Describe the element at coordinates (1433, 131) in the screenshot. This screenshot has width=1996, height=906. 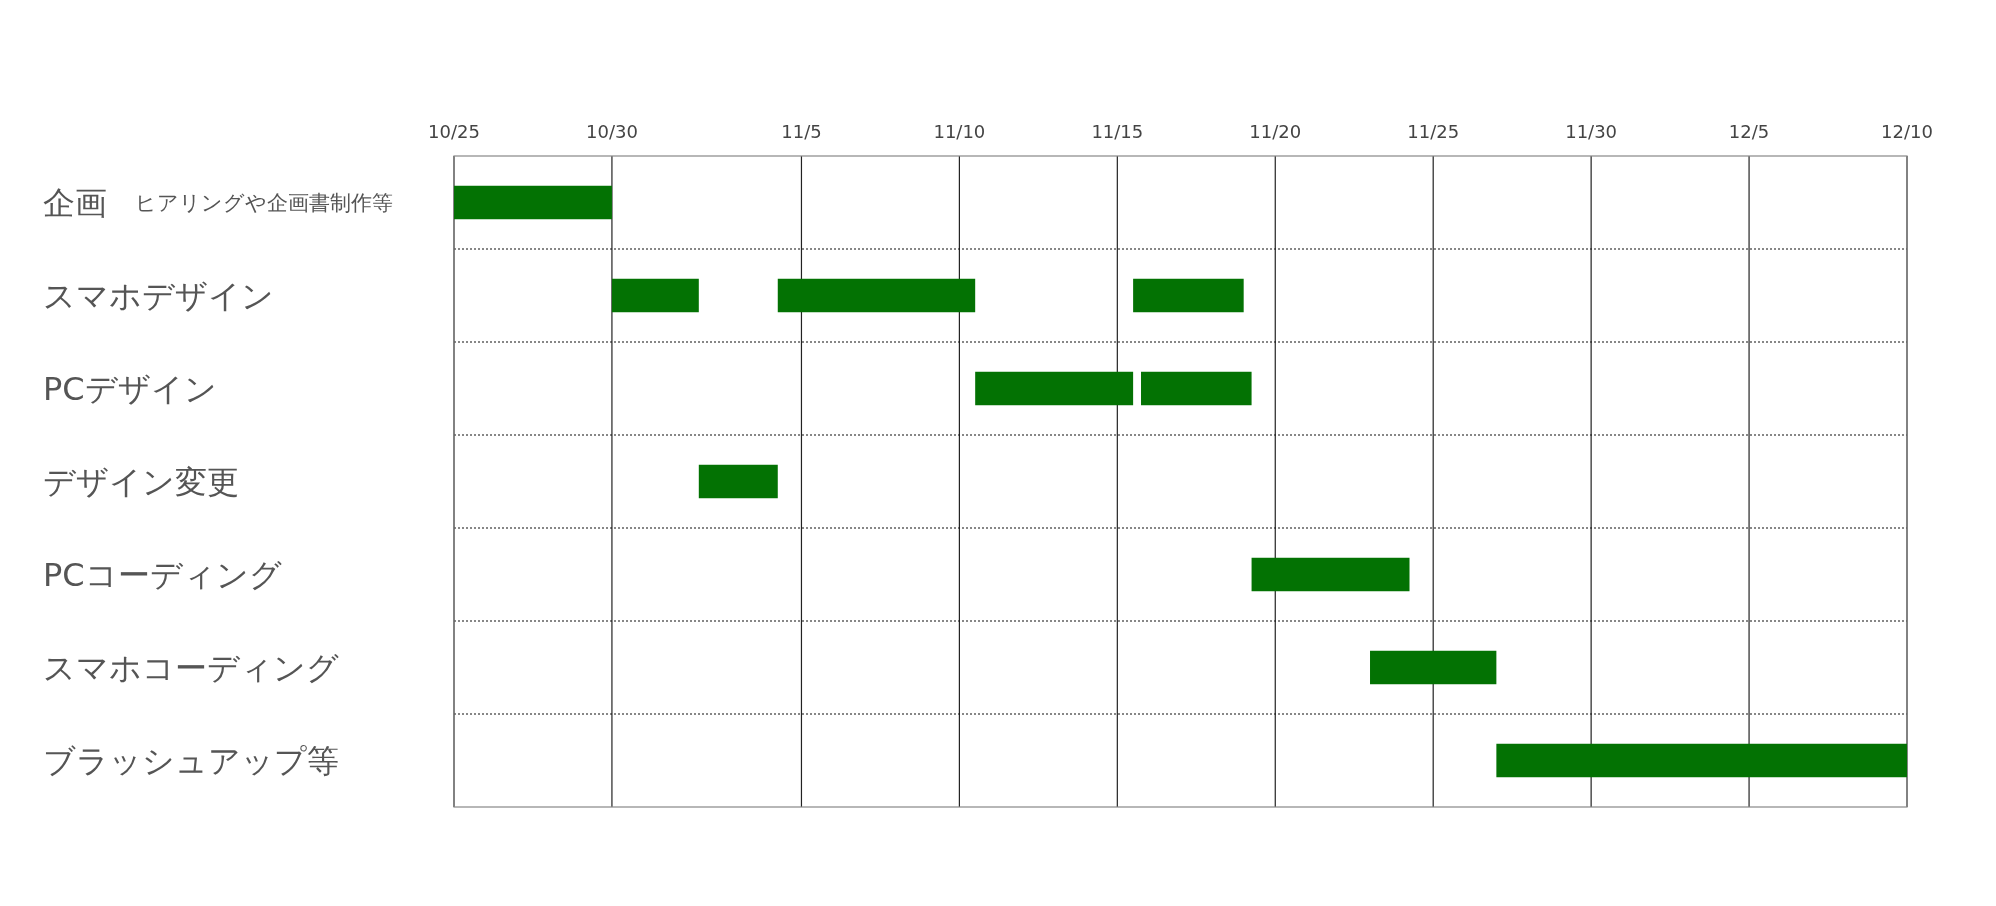
I see `x-tick-label: 11/25` at that location.